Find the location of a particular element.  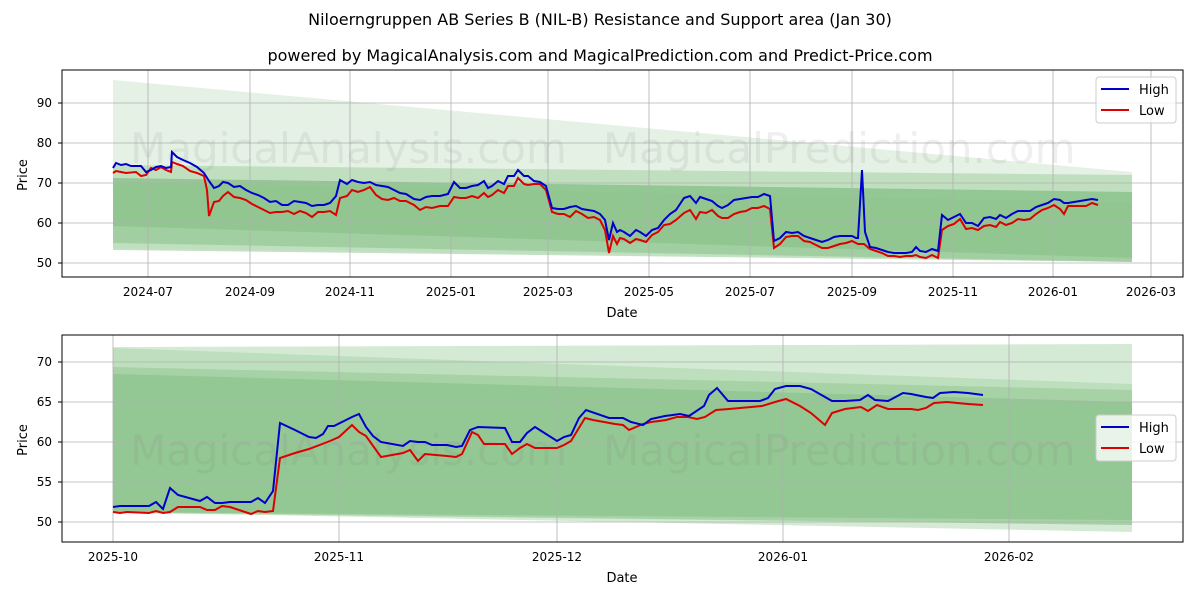

high-series-line is located at coordinates (605, 201).